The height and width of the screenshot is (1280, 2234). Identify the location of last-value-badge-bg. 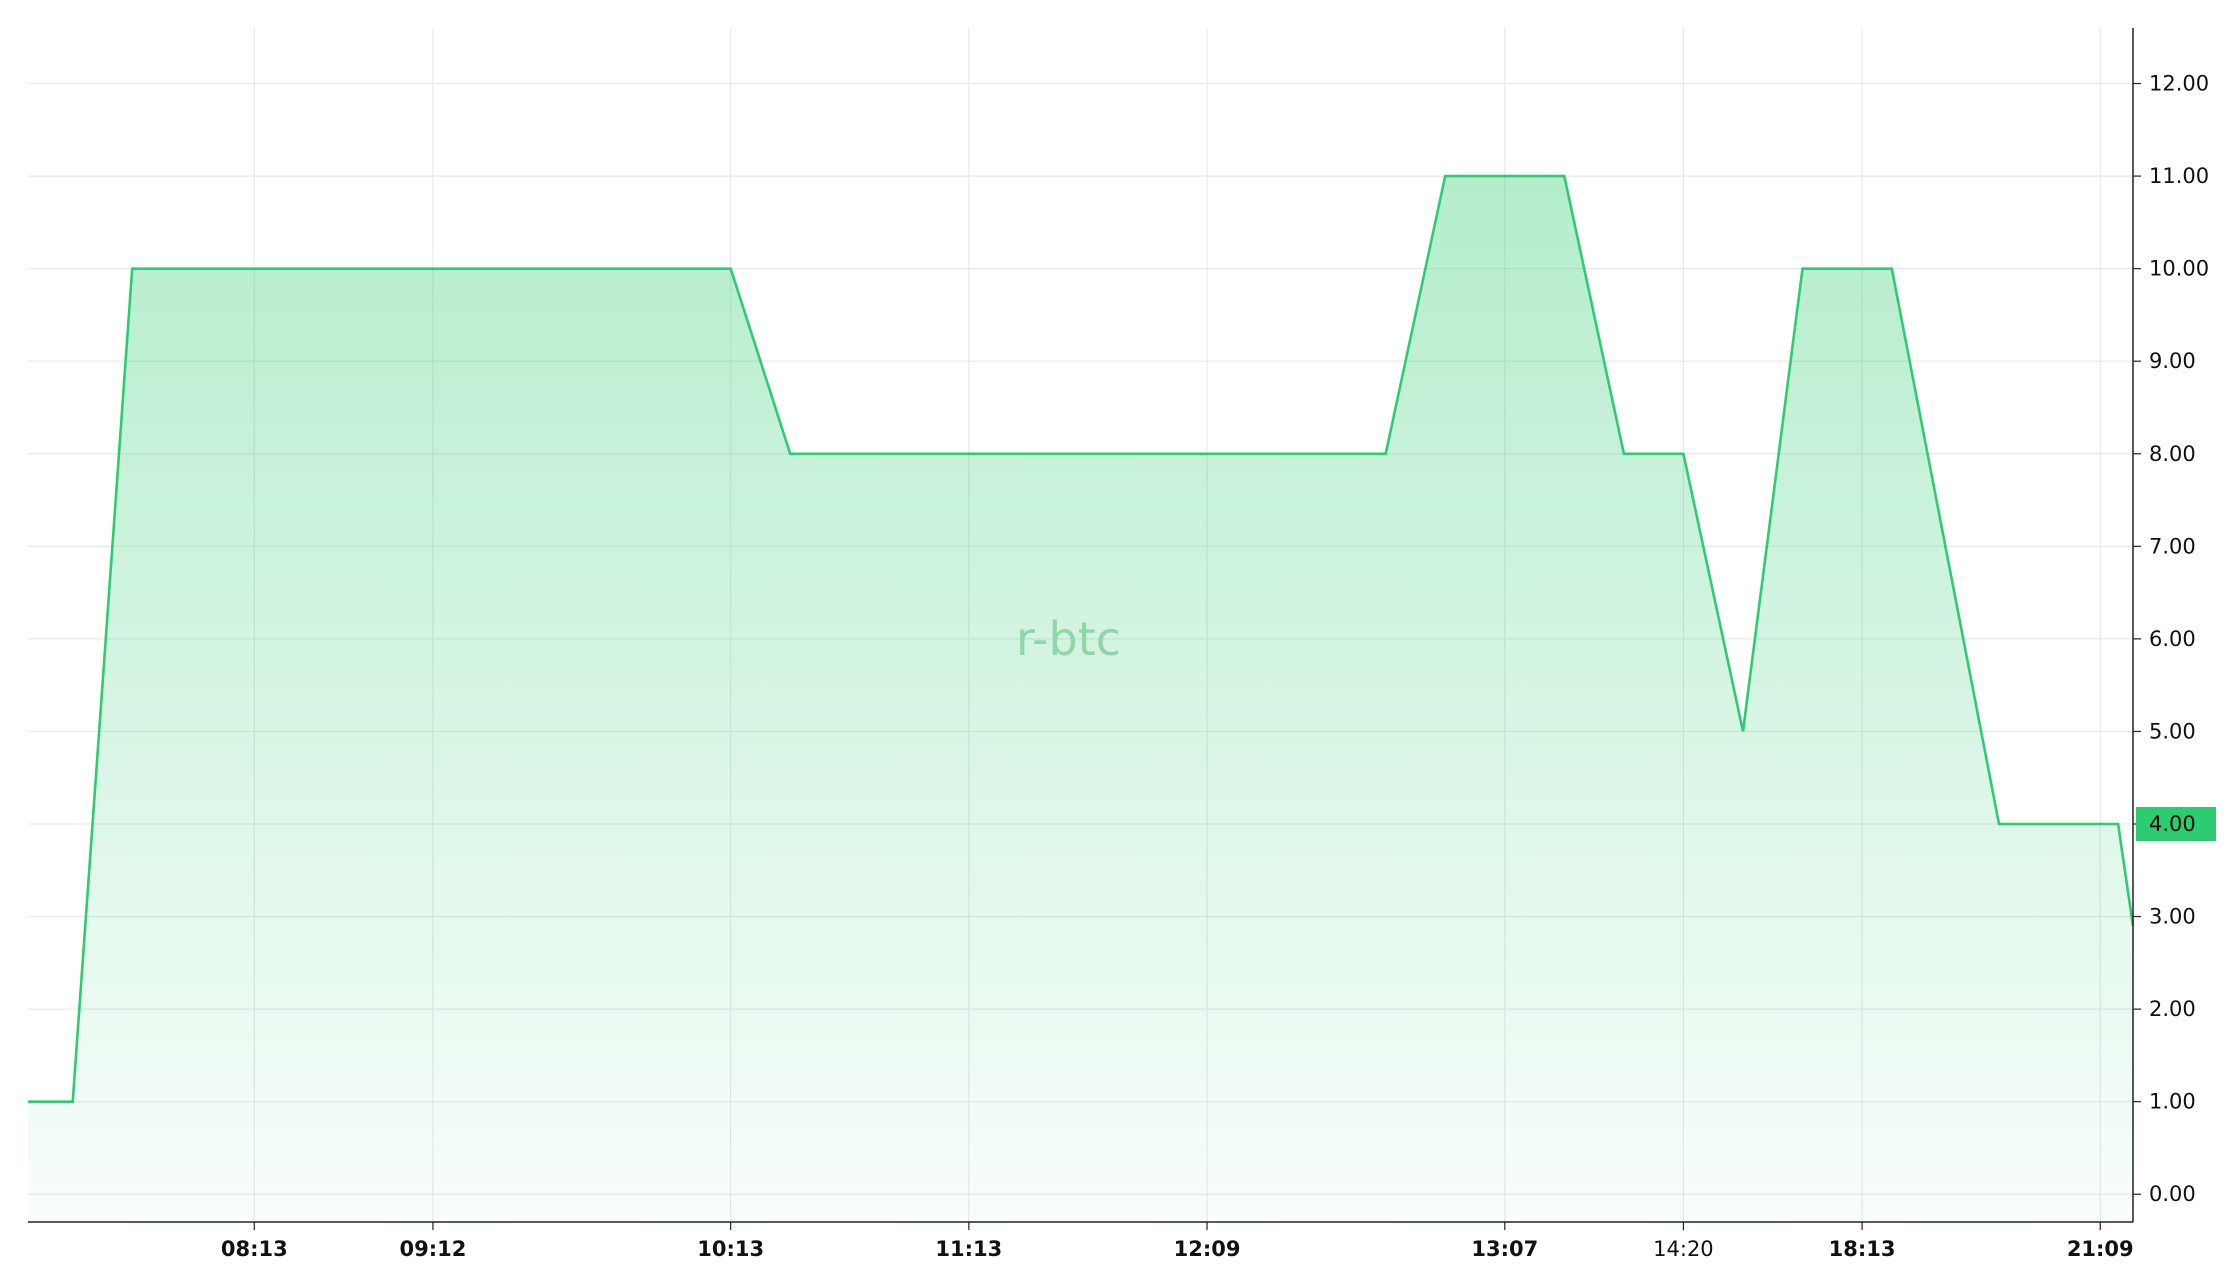
(2176, 824).